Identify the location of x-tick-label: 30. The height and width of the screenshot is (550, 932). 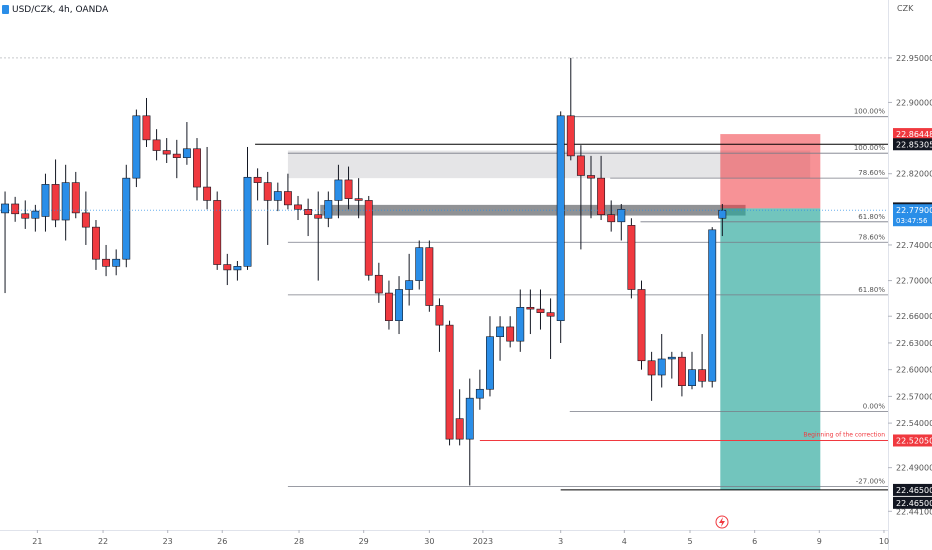
(429, 541).